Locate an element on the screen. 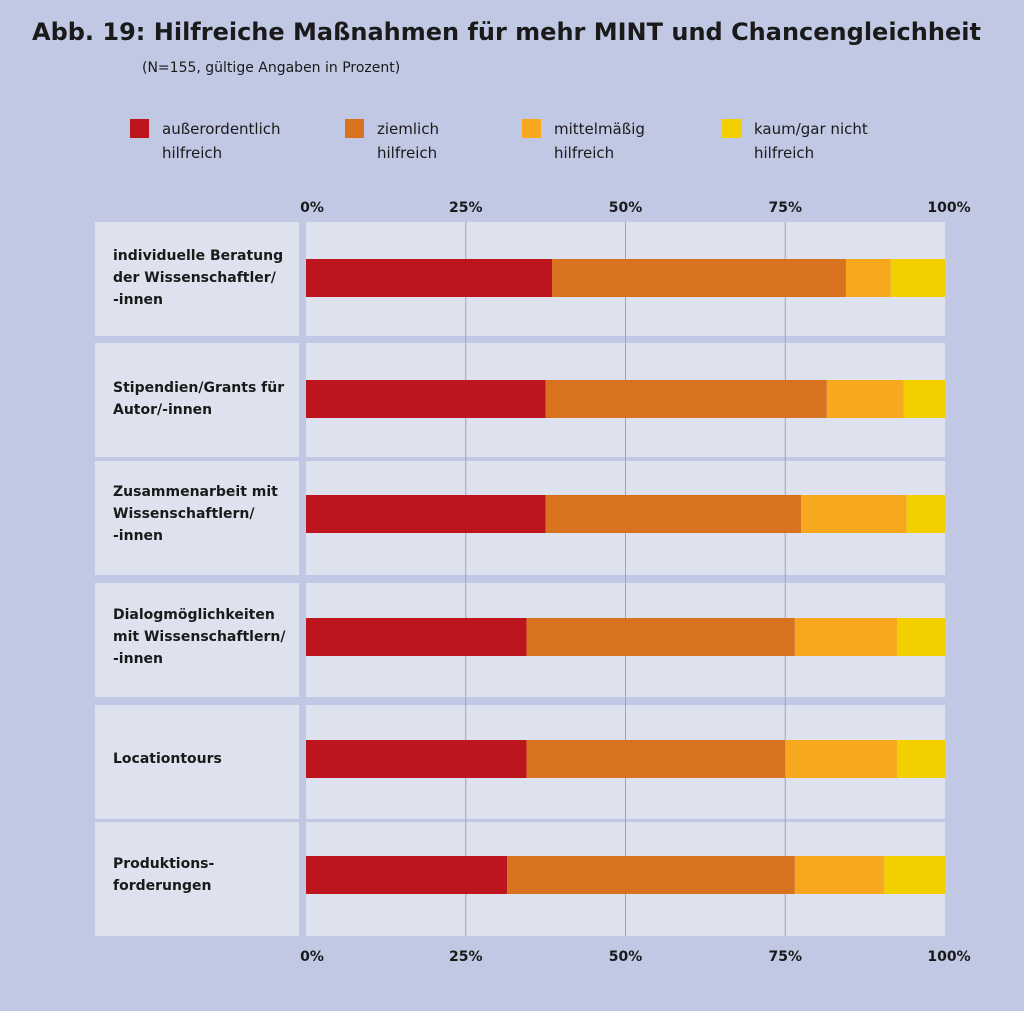 This screenshot has width=1024, height=1011. chart-subtitle: (N=155, gültige Angaben in Prozent) is located at coordinates (271, 68).